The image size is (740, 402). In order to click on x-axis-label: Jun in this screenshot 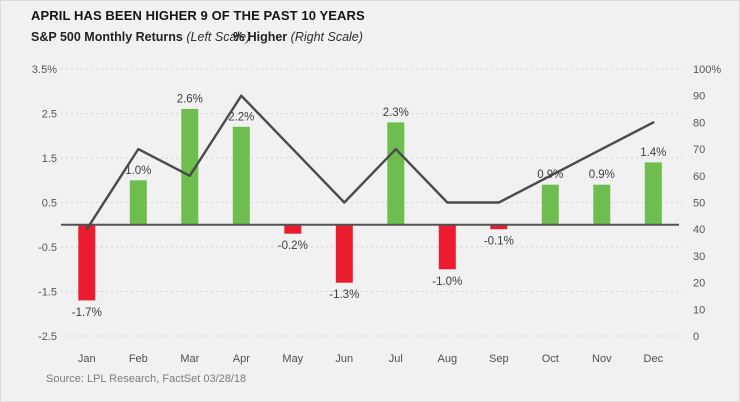, I will do `click(344, 359)`.